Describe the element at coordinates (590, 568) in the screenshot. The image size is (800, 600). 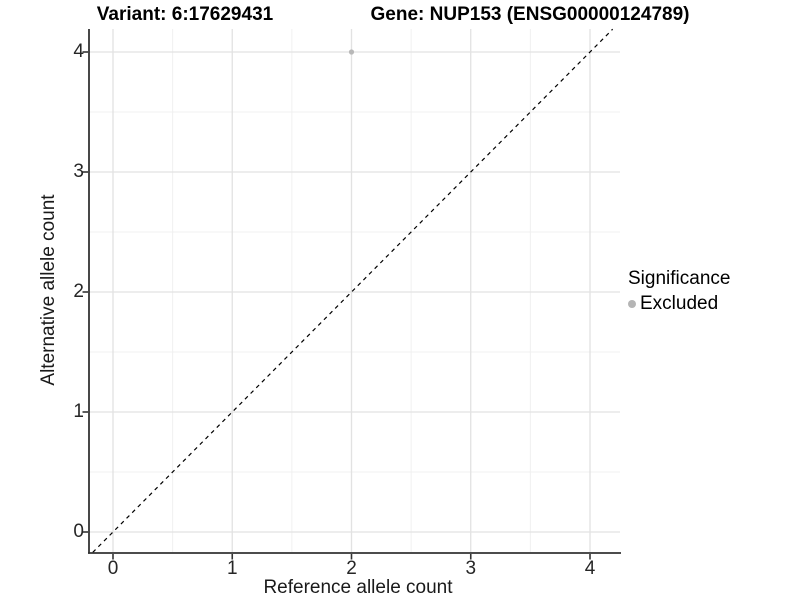
I see `x-tick-label: 4` at that location.